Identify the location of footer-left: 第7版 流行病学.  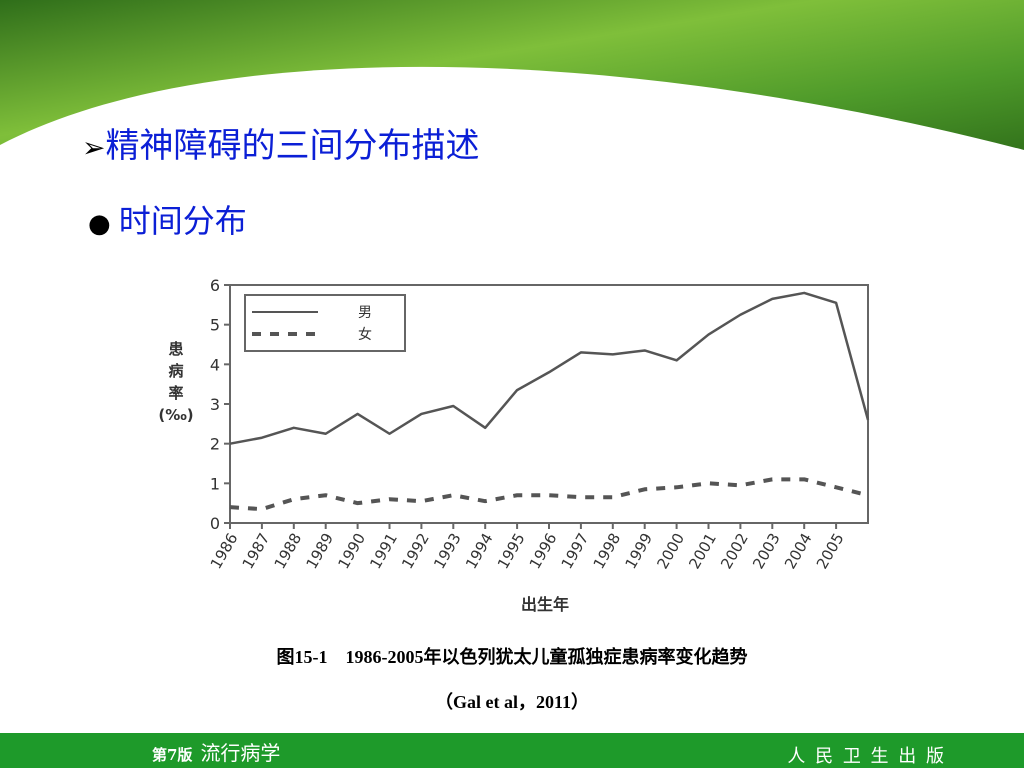
(216, 751).